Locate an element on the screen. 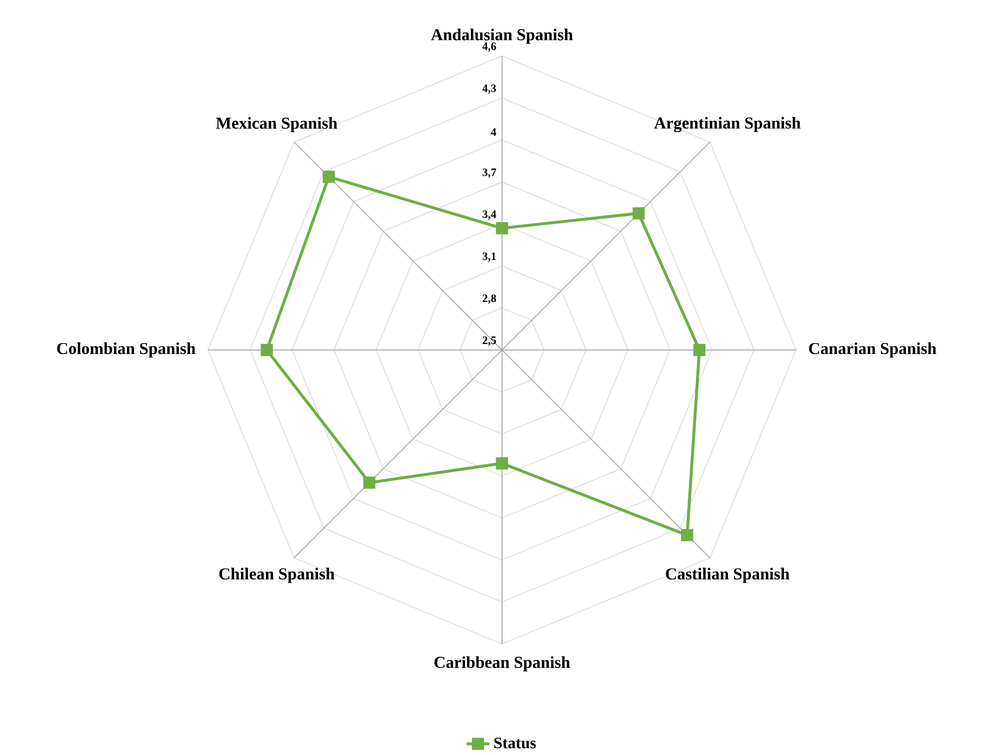  spoke-label: Colombian Spanish is located at coordinates (126, 350).